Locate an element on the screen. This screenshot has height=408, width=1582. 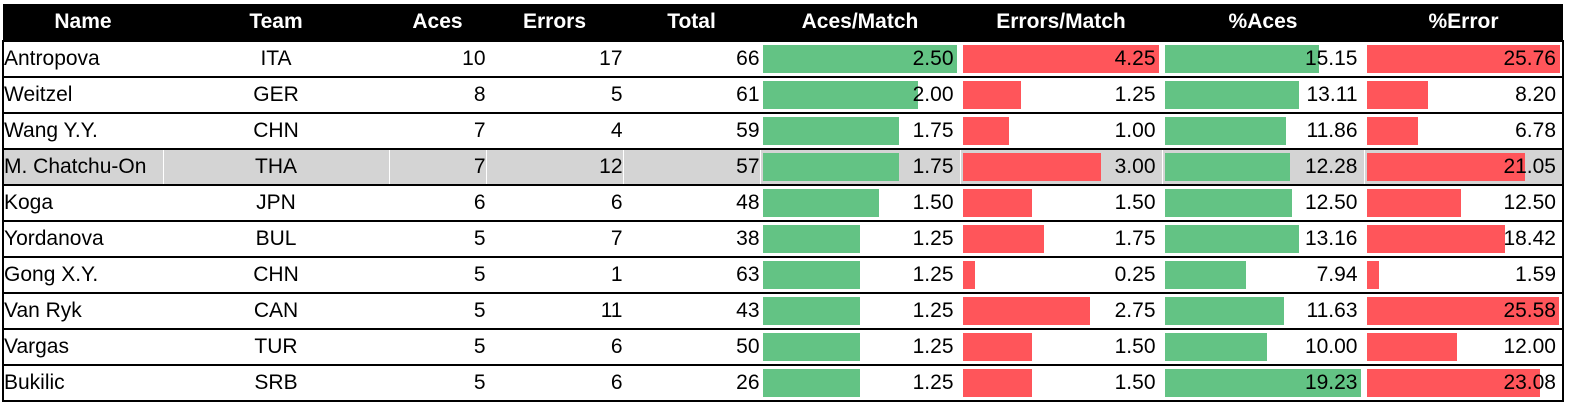
cell-errors: 4 is located at coordinates (554, 131).